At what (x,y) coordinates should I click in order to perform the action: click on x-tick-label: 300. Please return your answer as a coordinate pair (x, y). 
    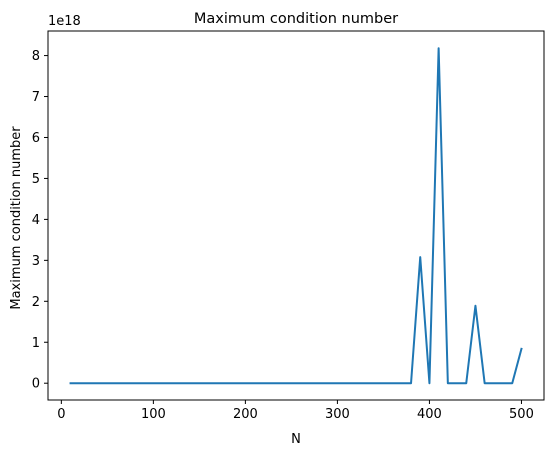
    Looking at the image, I should click on (337, 414).